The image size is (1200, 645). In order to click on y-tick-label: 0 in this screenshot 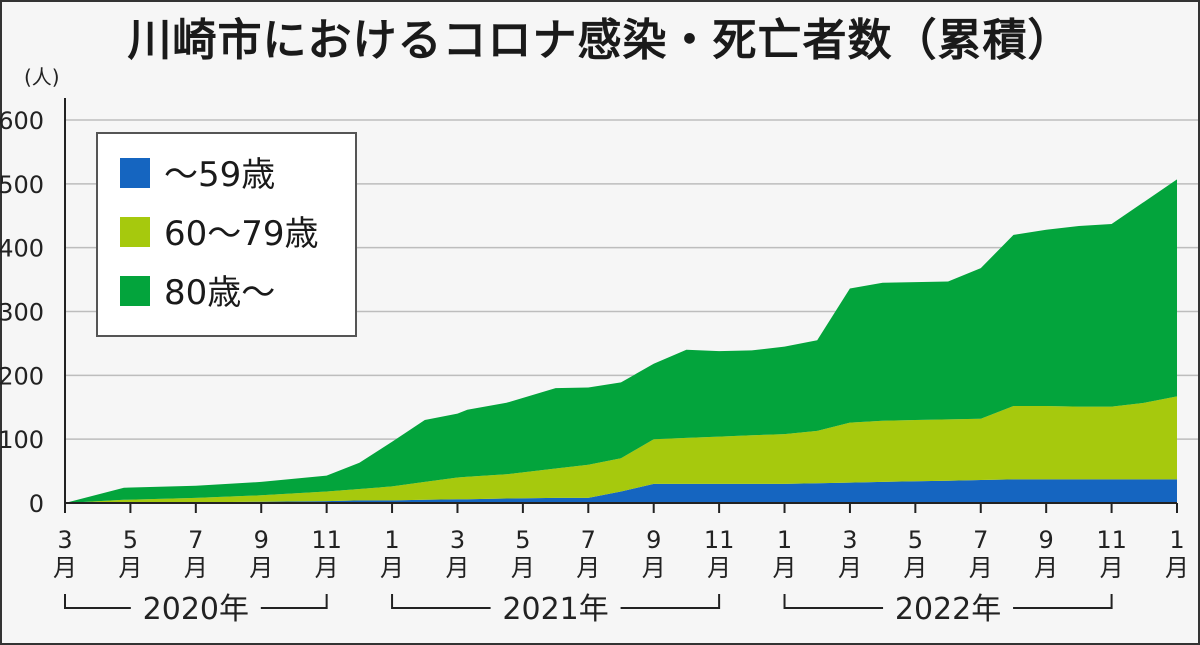, I will do `click(36, 504)`.